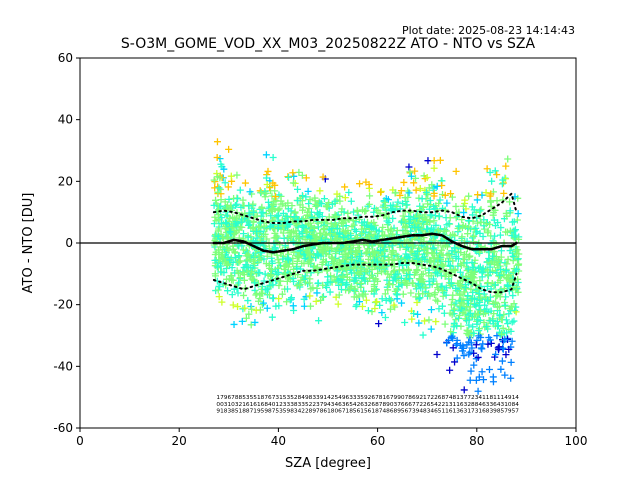 This screenshot has height=484, width=640. Describe the element at coordinates (63, 305) in the screenshot. I see `y-tick-label: -20` at that location.